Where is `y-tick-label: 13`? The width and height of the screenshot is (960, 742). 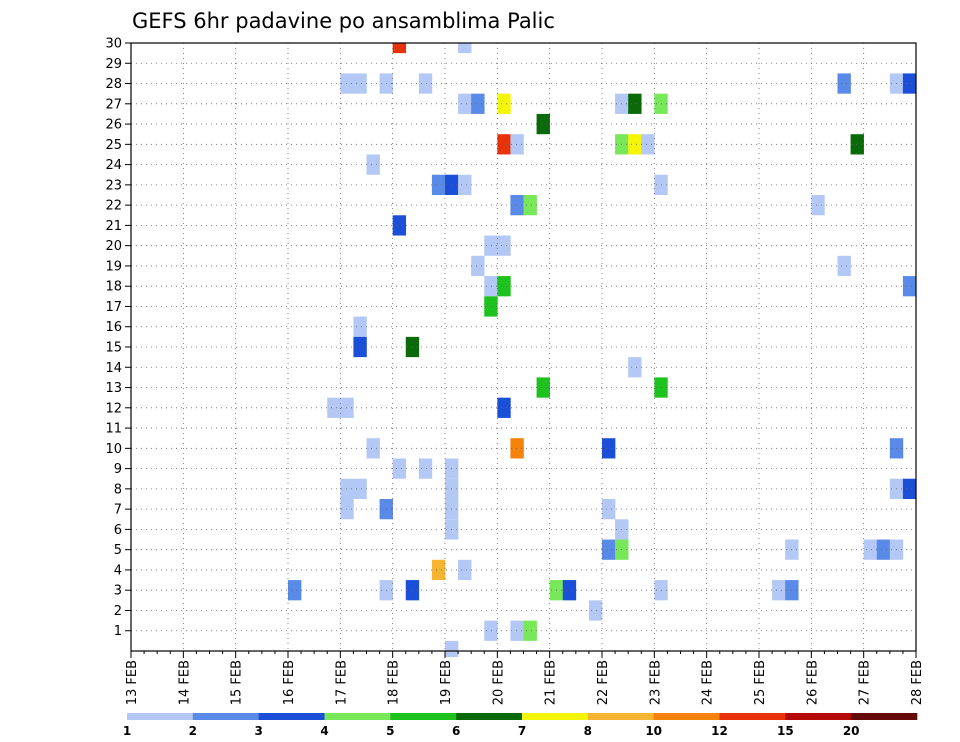
y-tick-label: 13 is located at coordinates (113, 388).